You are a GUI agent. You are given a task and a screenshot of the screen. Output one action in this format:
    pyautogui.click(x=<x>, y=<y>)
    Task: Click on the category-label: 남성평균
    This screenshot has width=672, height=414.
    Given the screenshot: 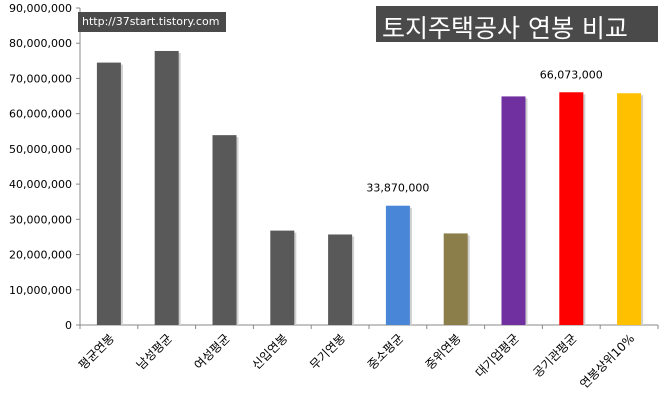 What is the action you would take?
    pyautogui.click(x=154, y=351)
    